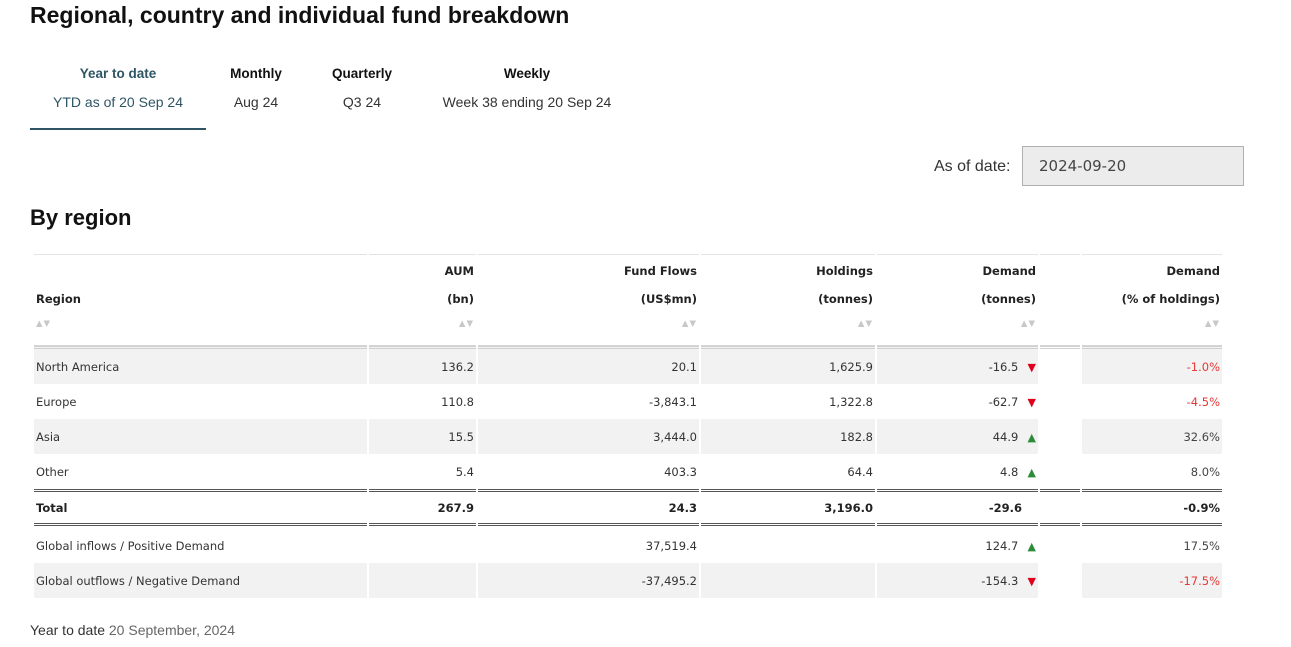 The image size is (1291, 647). Describe the element at coordinates (459, 271) in the screenshot. I see `column-header-label: AUM` at that location.